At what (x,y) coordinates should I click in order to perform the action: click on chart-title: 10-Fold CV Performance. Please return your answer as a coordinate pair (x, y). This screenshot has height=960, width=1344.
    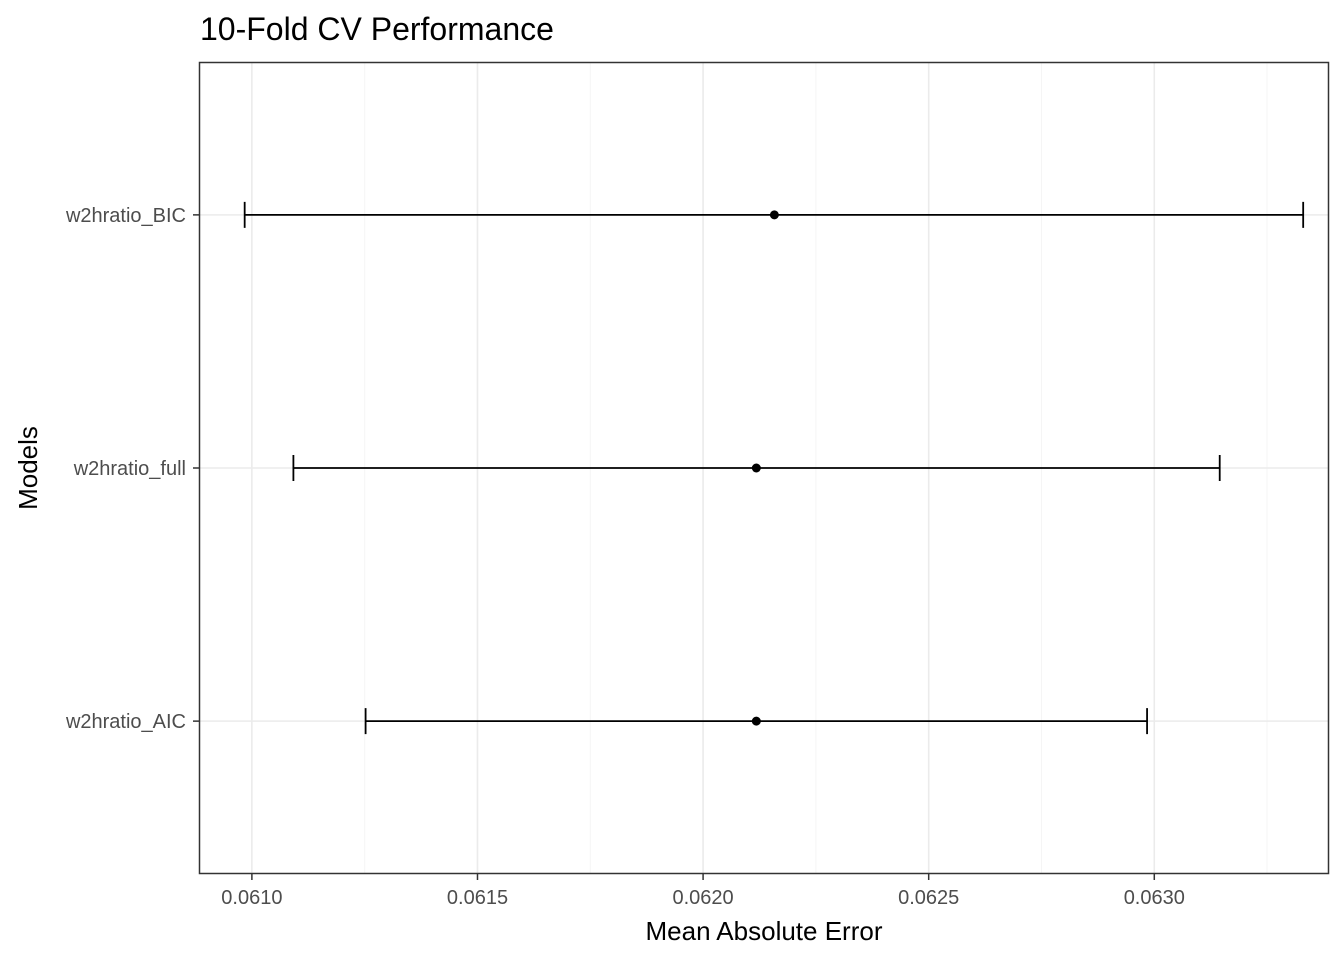
    Looking at the image, I should click on (377, 29).